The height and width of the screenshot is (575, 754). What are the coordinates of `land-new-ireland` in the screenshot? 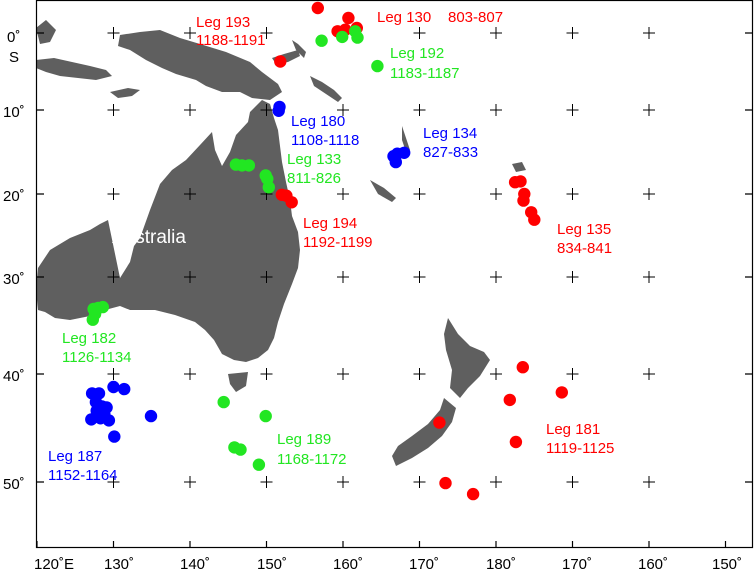 It's located at (299, 49).